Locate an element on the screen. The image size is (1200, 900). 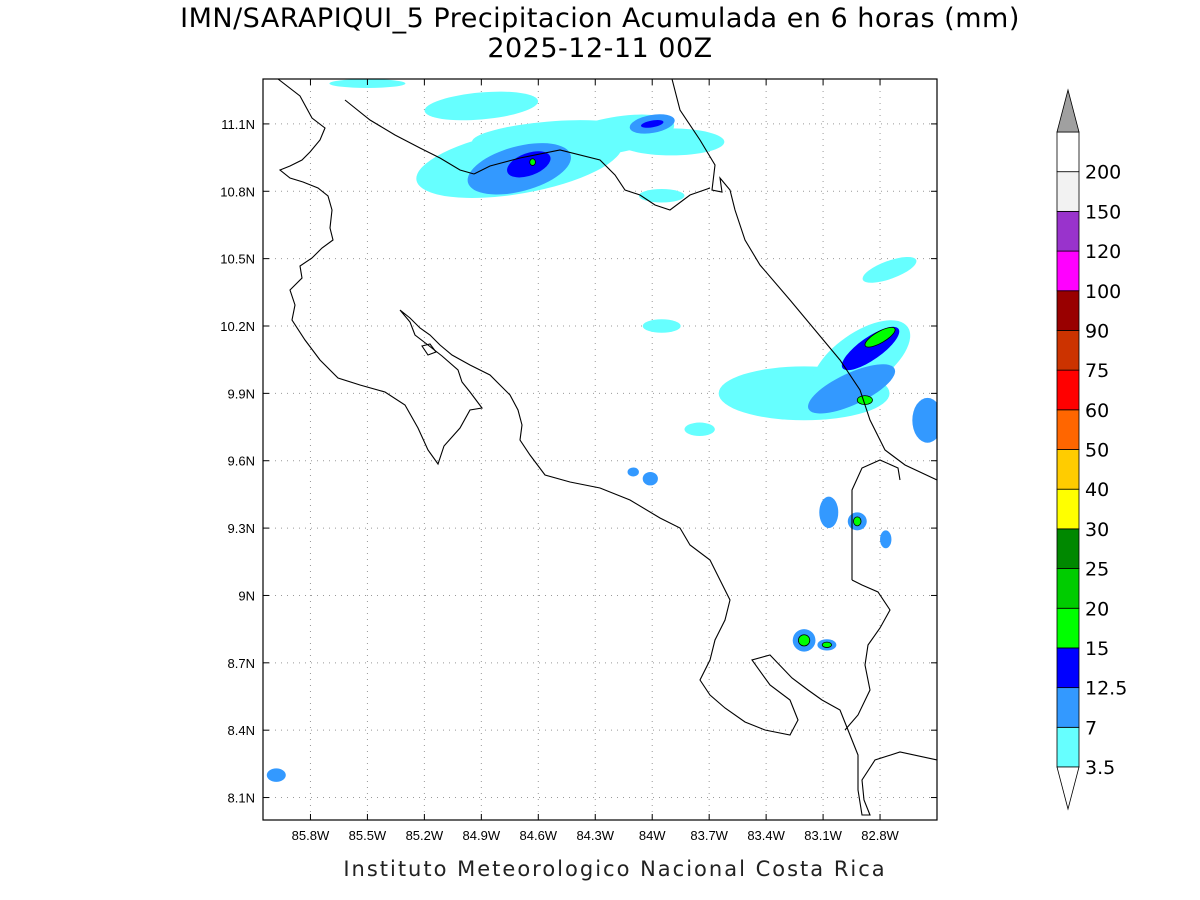
lat-tick-label: 8.1N is located at coordinates (241, 798).